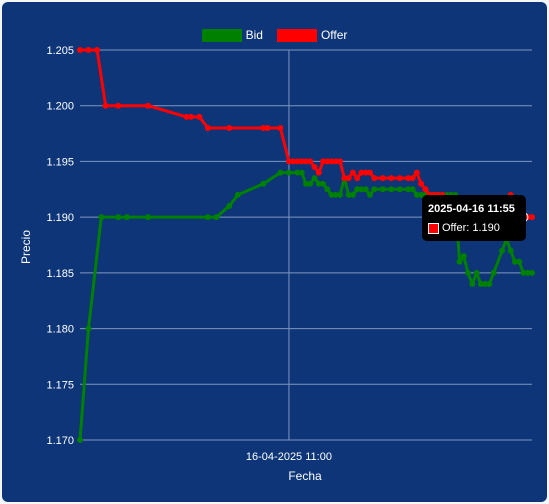  Describe the element at coordinates (289, 457) in the screenshot. I see `x-tick-label: 16-04-2025 11:00` at that location.